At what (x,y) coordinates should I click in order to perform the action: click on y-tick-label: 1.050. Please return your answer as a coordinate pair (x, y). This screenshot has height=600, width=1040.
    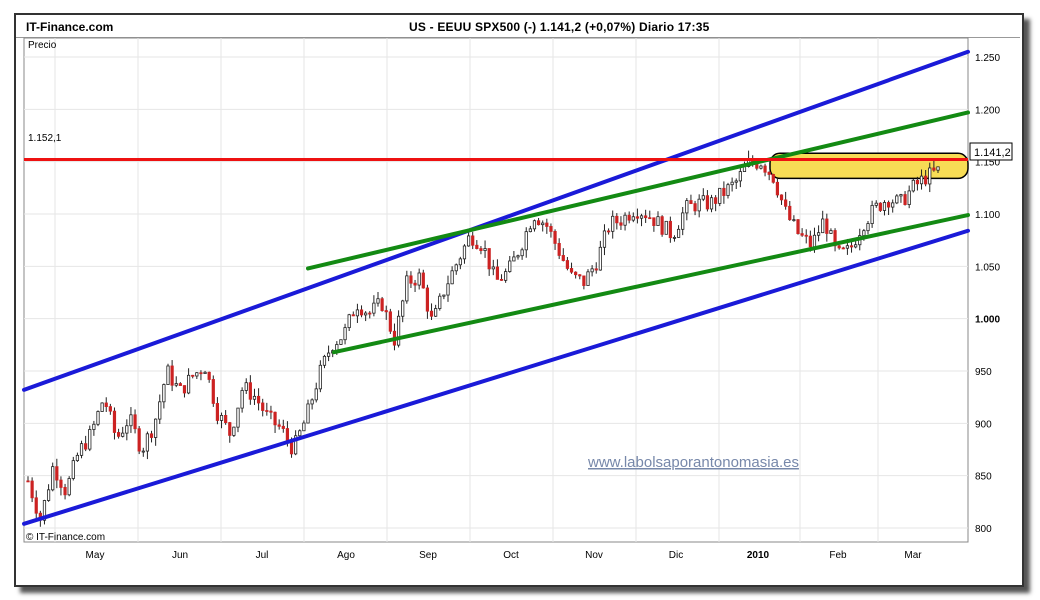
    Looking at the image, I should click on (987, 267).